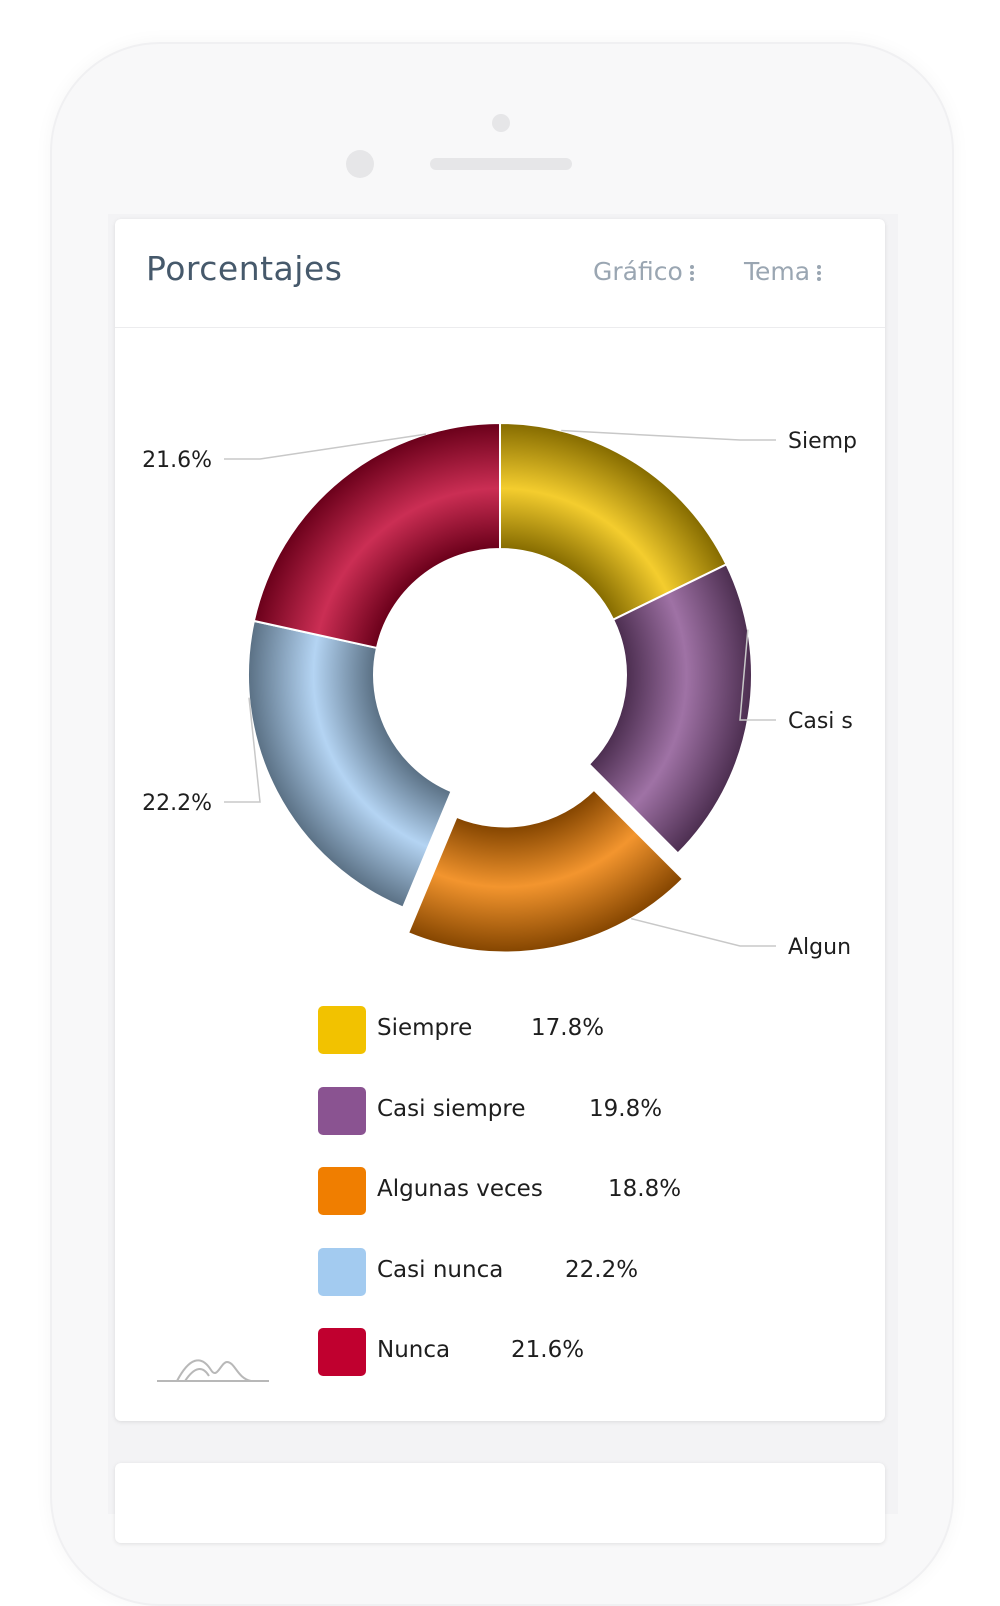 The width and height of the screenshot is (1000, 1606). I want to click on camera-dot, so click(501, 123).